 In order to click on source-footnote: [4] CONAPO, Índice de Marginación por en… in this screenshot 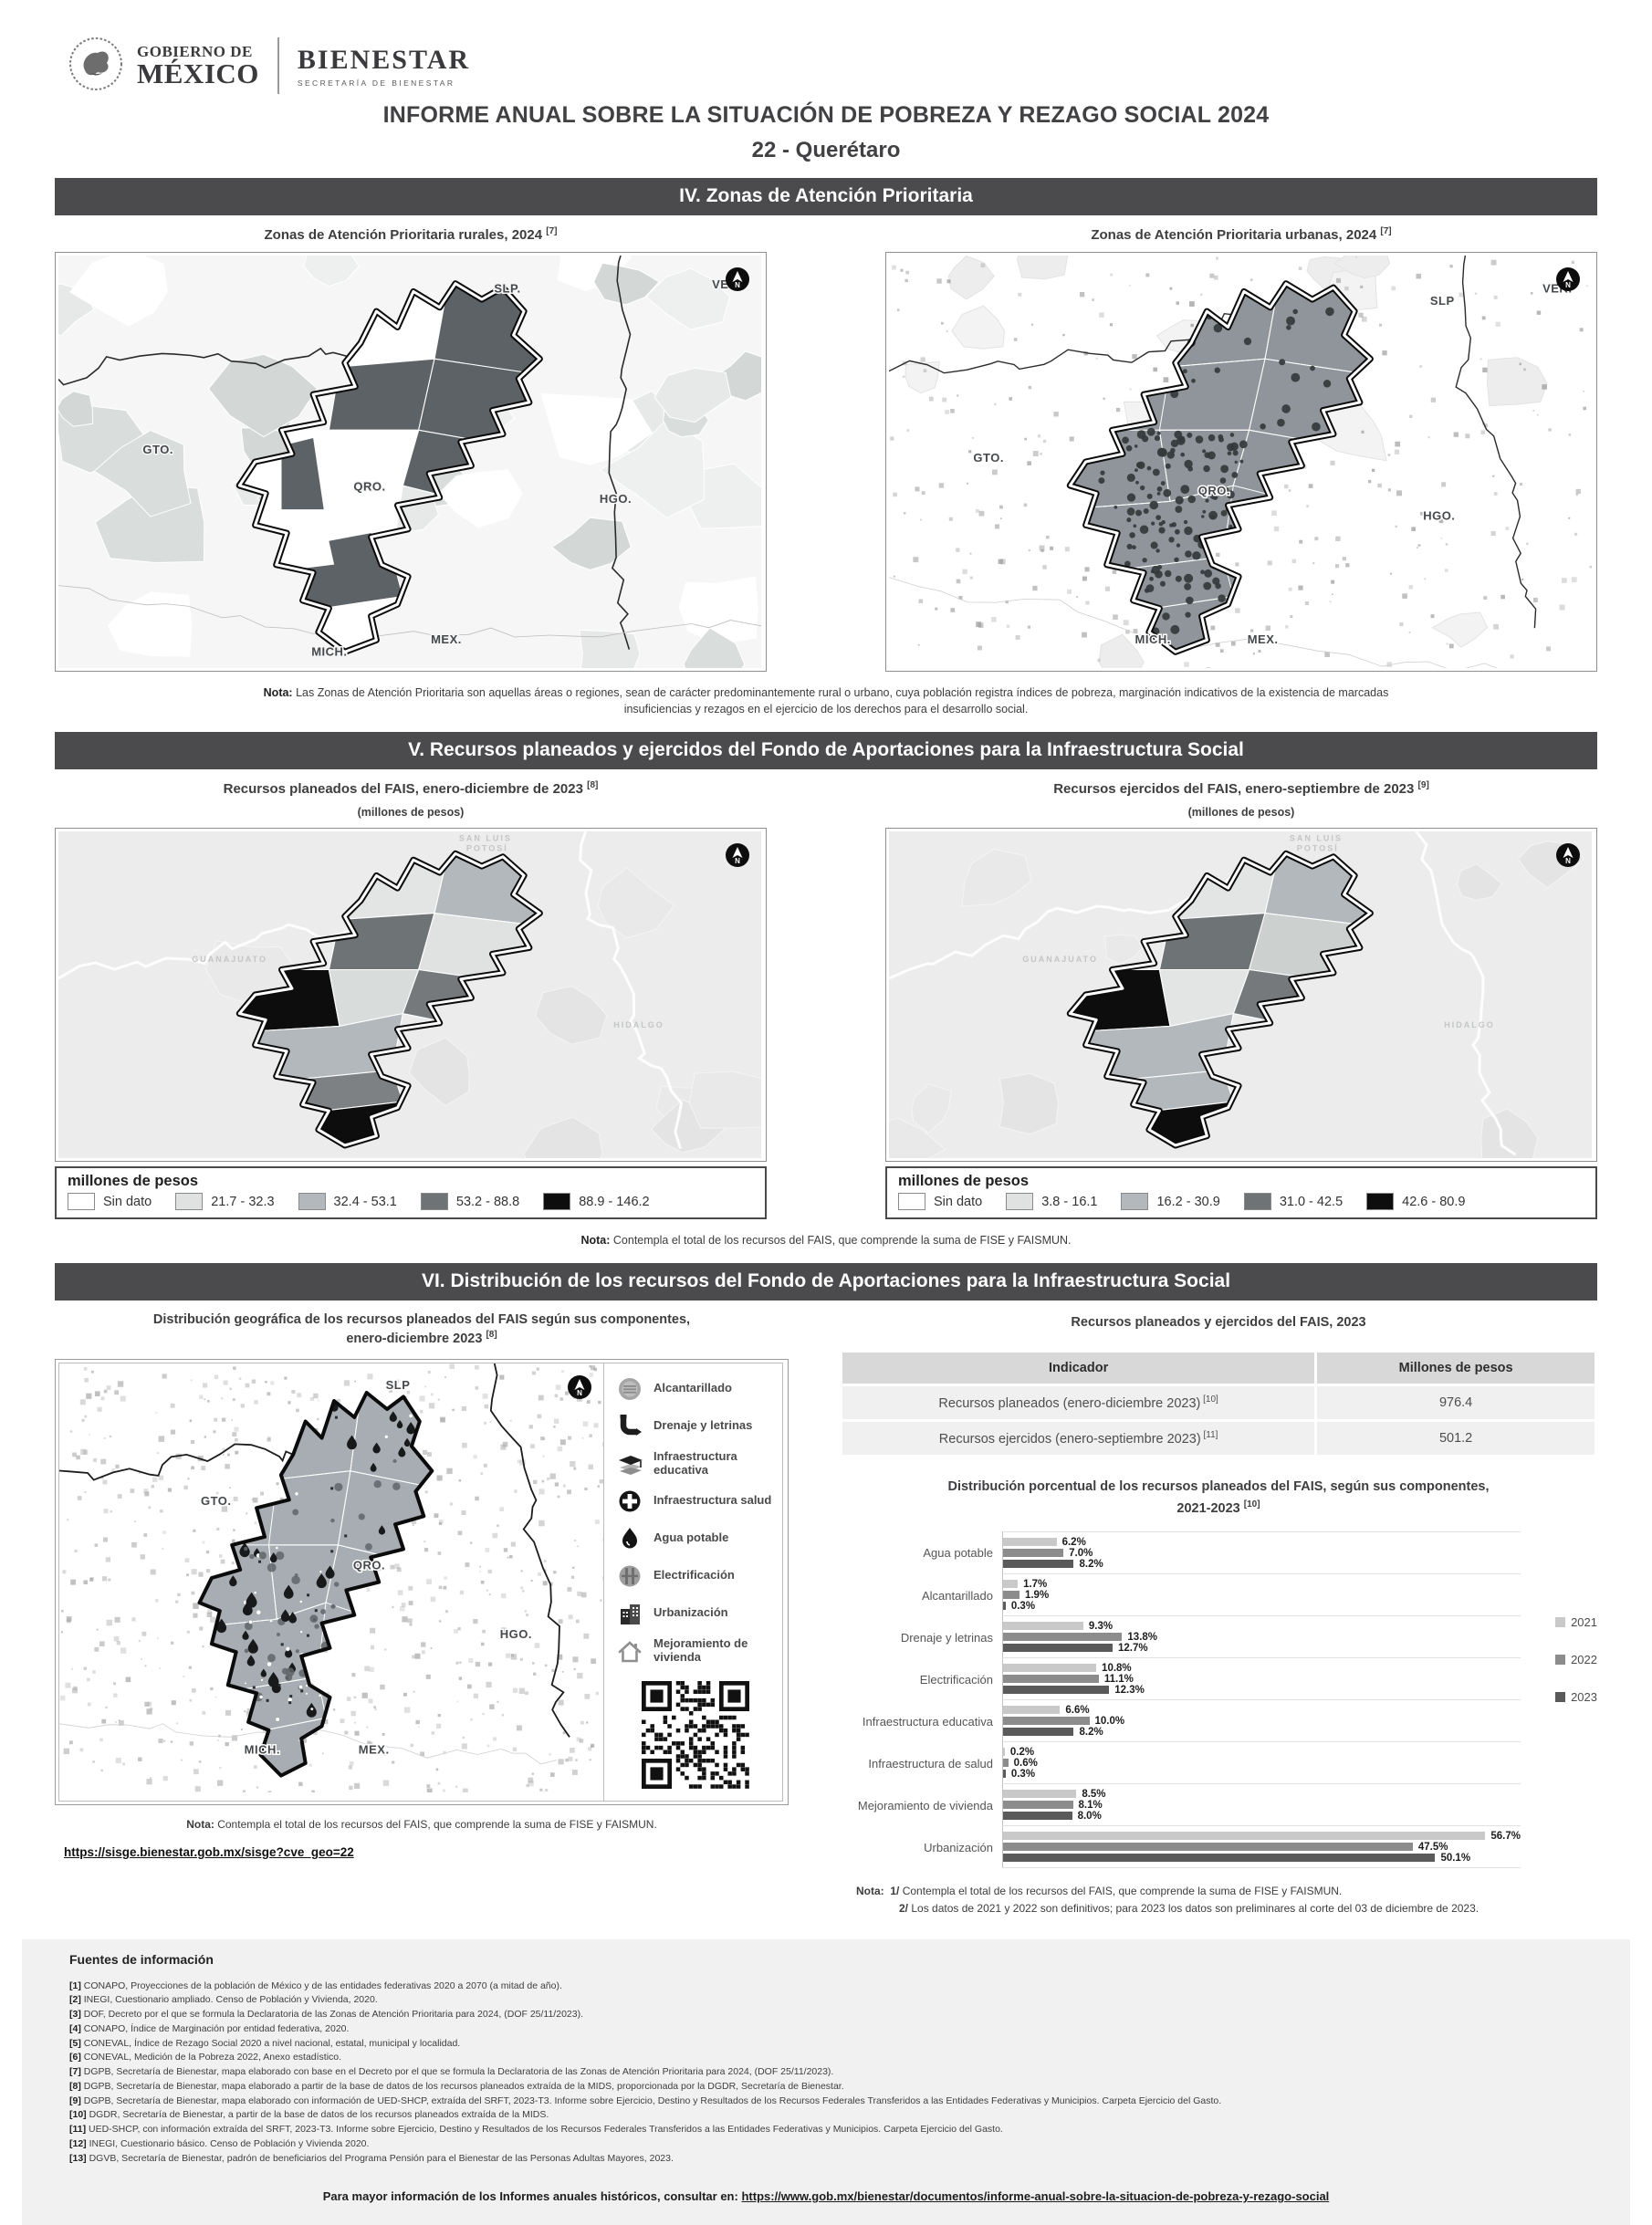, I will do `click(826, 2030)`.